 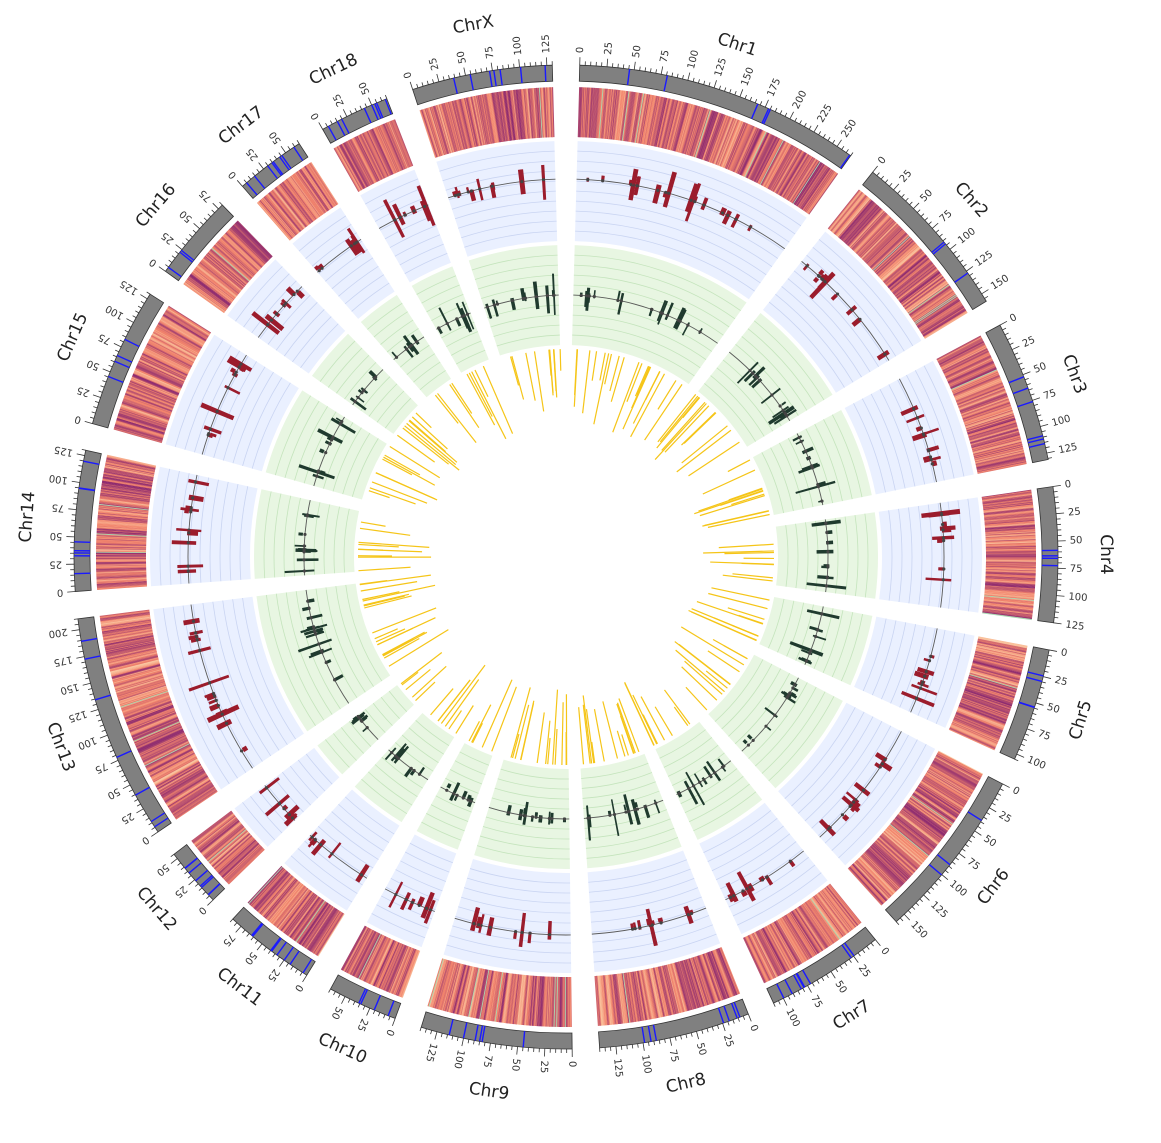 What do you see at coordinates (673, 1056) in the screenshot?
I see `tick-label: 75` at bounding box center [673, 1056].